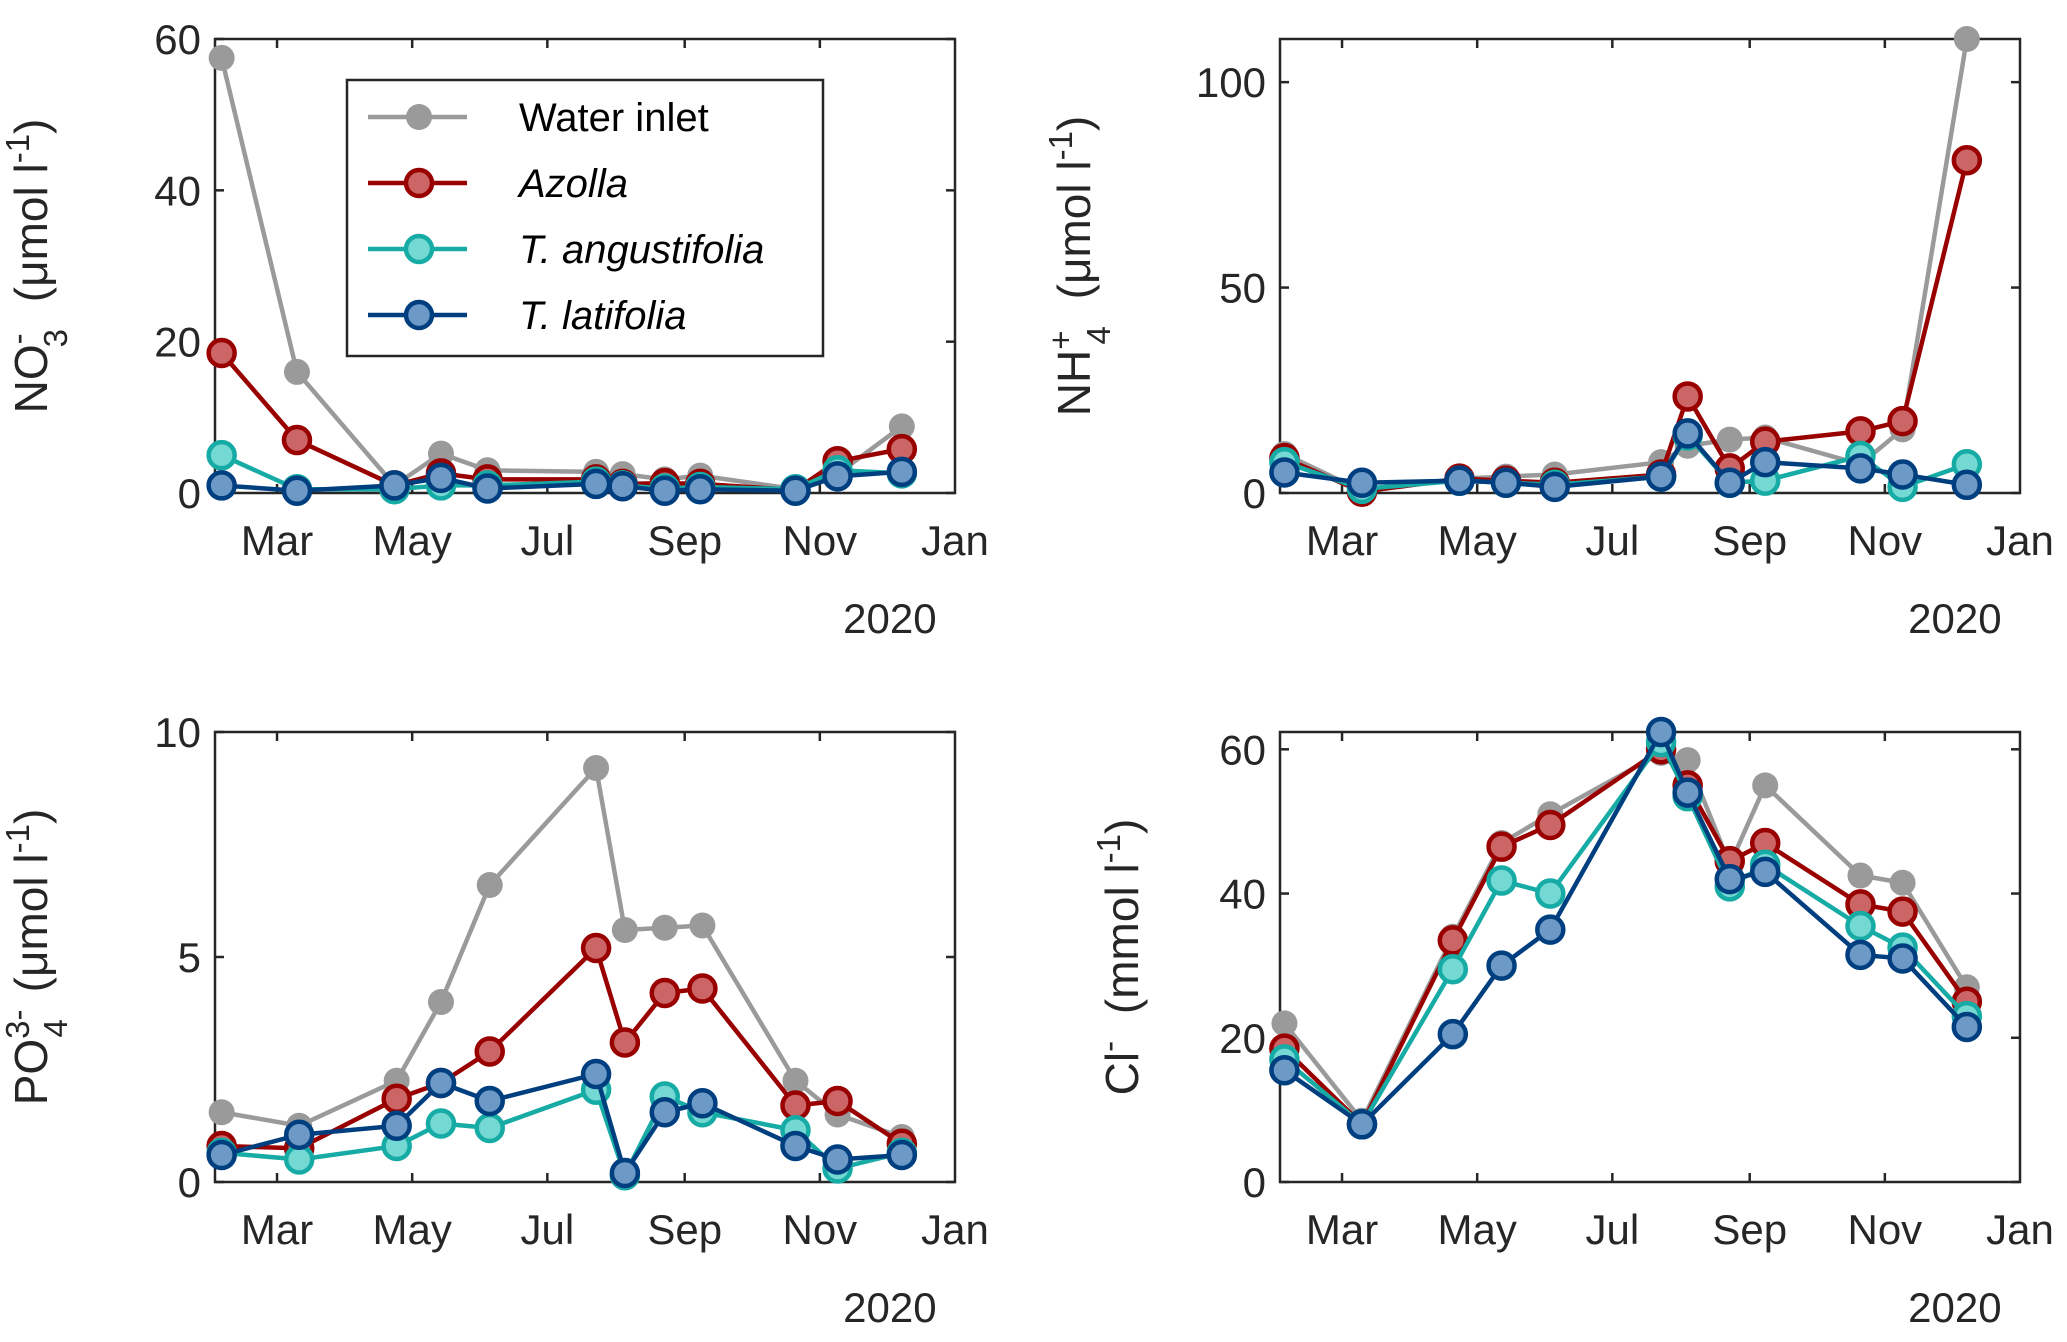  I want to click on y-axis-label: NH+4 (μmol l-1), so click(1079, 266).